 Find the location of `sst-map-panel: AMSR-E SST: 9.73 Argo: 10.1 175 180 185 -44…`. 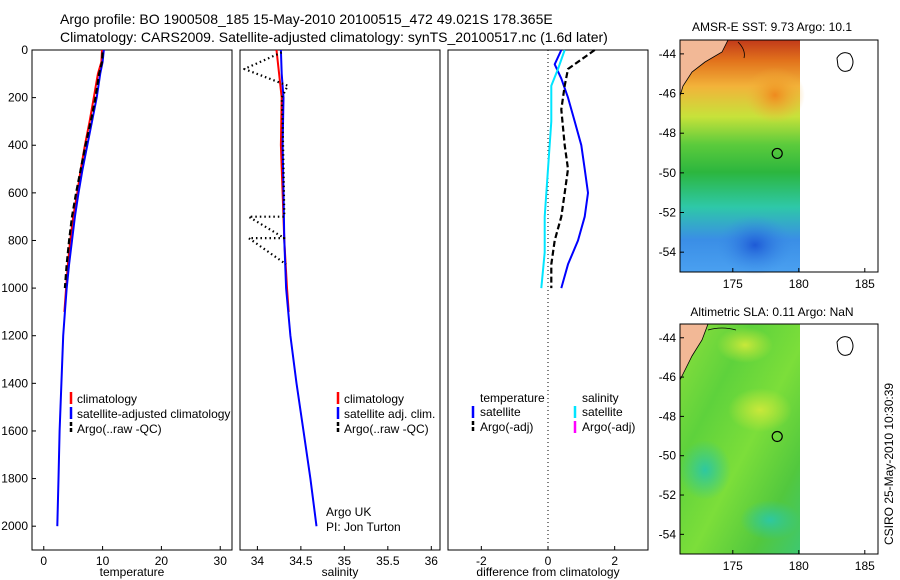

sst-map-panel: AMSR-E SST: 9.73 Argo: 10.1 175 180 185 -44… is located at coordinates (769, 155).